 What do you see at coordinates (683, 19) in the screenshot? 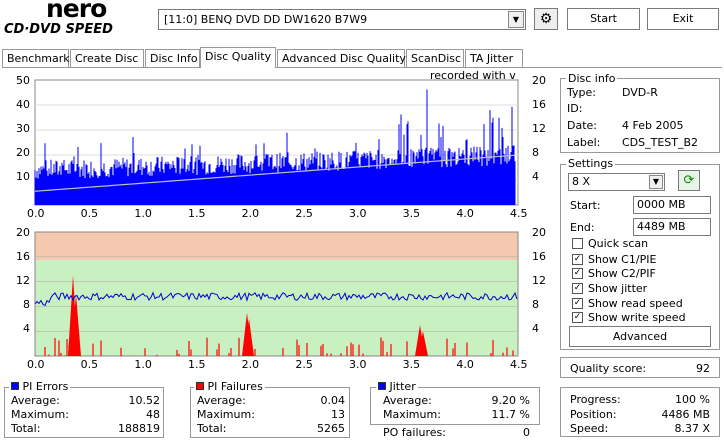
I see `exit-button: Exit` at bounding box center [683, 19].